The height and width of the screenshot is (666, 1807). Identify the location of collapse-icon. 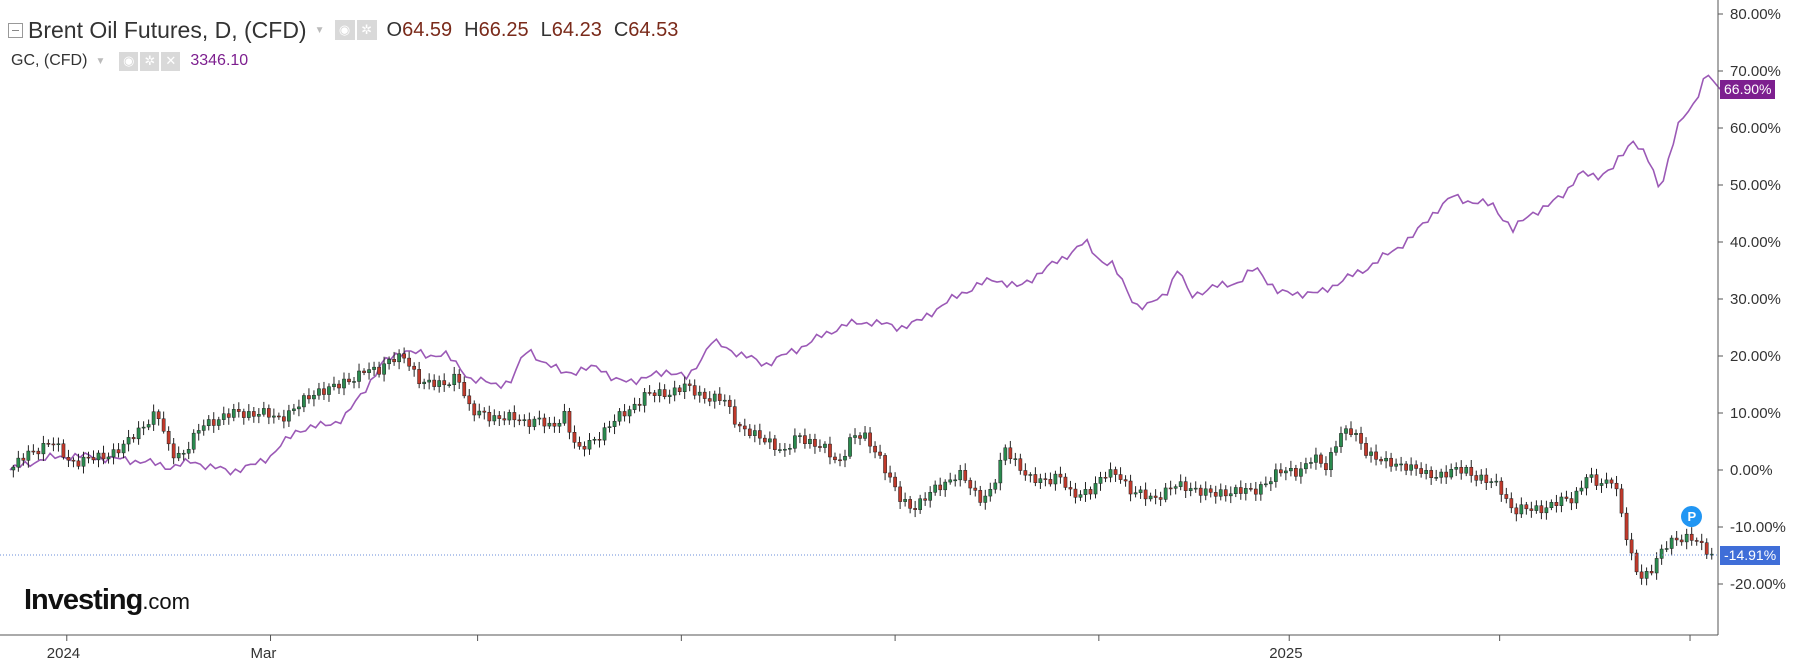
(15, 30).